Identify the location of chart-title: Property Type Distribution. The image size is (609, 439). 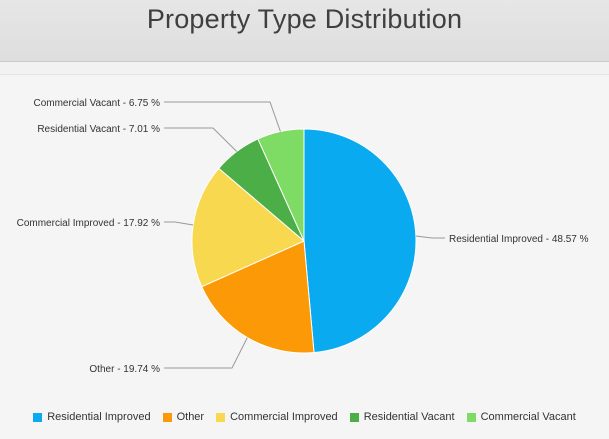
(304, 19).